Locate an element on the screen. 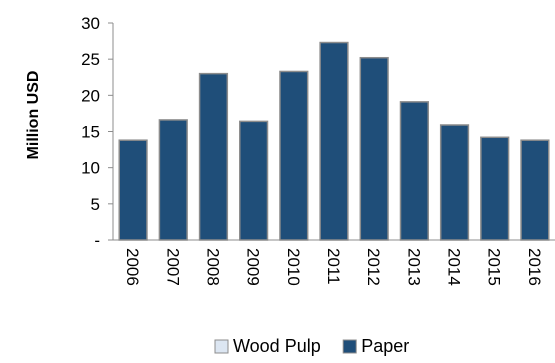 The image size is (555, 363). x-tick-label: 2011 is located at coordinates (333, 266).